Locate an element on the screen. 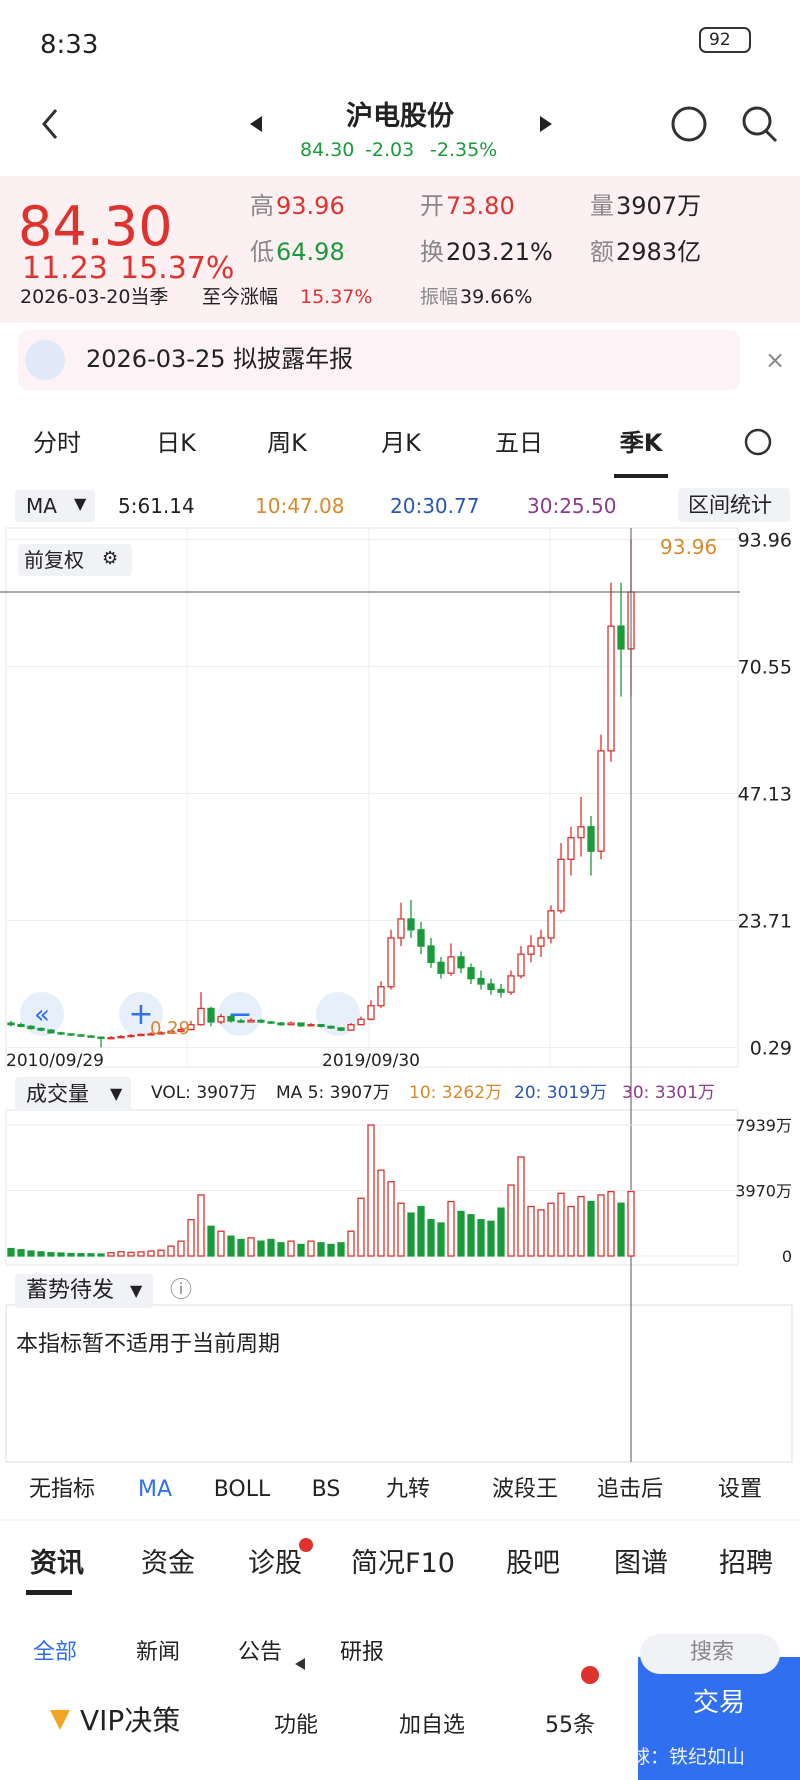  next-icon is located at coordinates (546, 124).